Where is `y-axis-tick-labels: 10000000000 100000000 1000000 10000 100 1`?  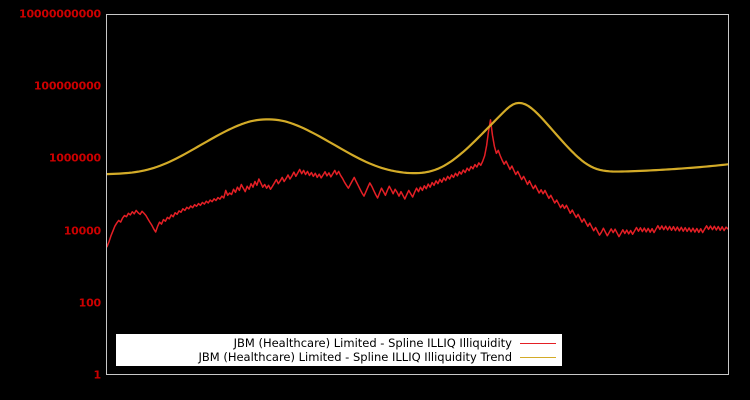
y-axis-tick-labels: 10000000000 100000000 1000000 10000 100 1 is located at coordinates (50, 200).